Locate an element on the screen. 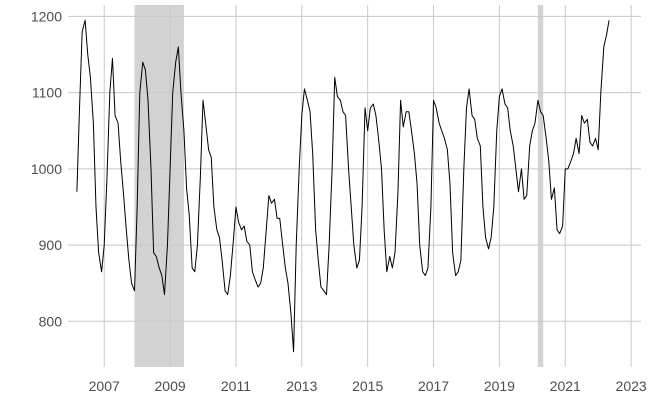  y-tick-label: 800 is located at coordinates (51, 321).